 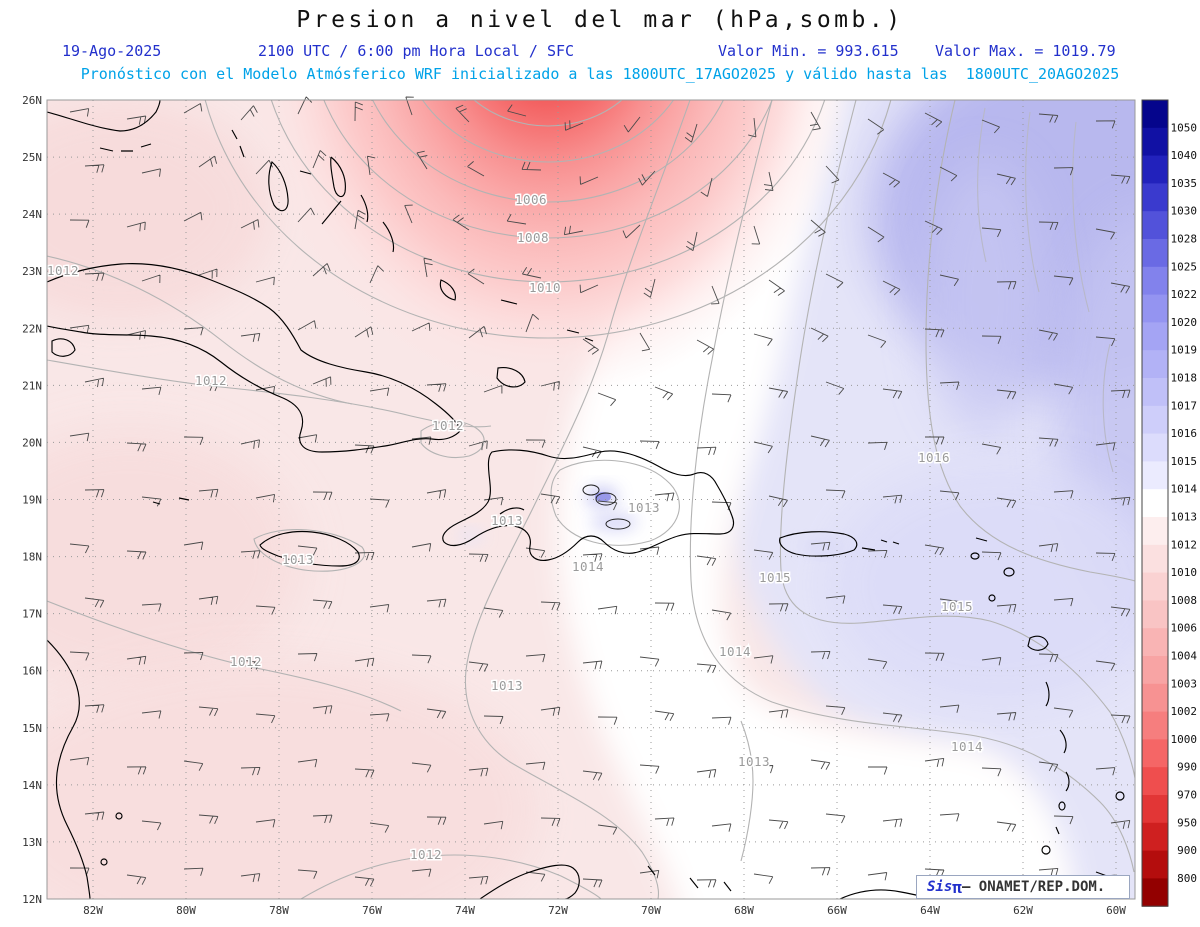 I want to click on lon-label: 62W, so click(x=1023, y=910).